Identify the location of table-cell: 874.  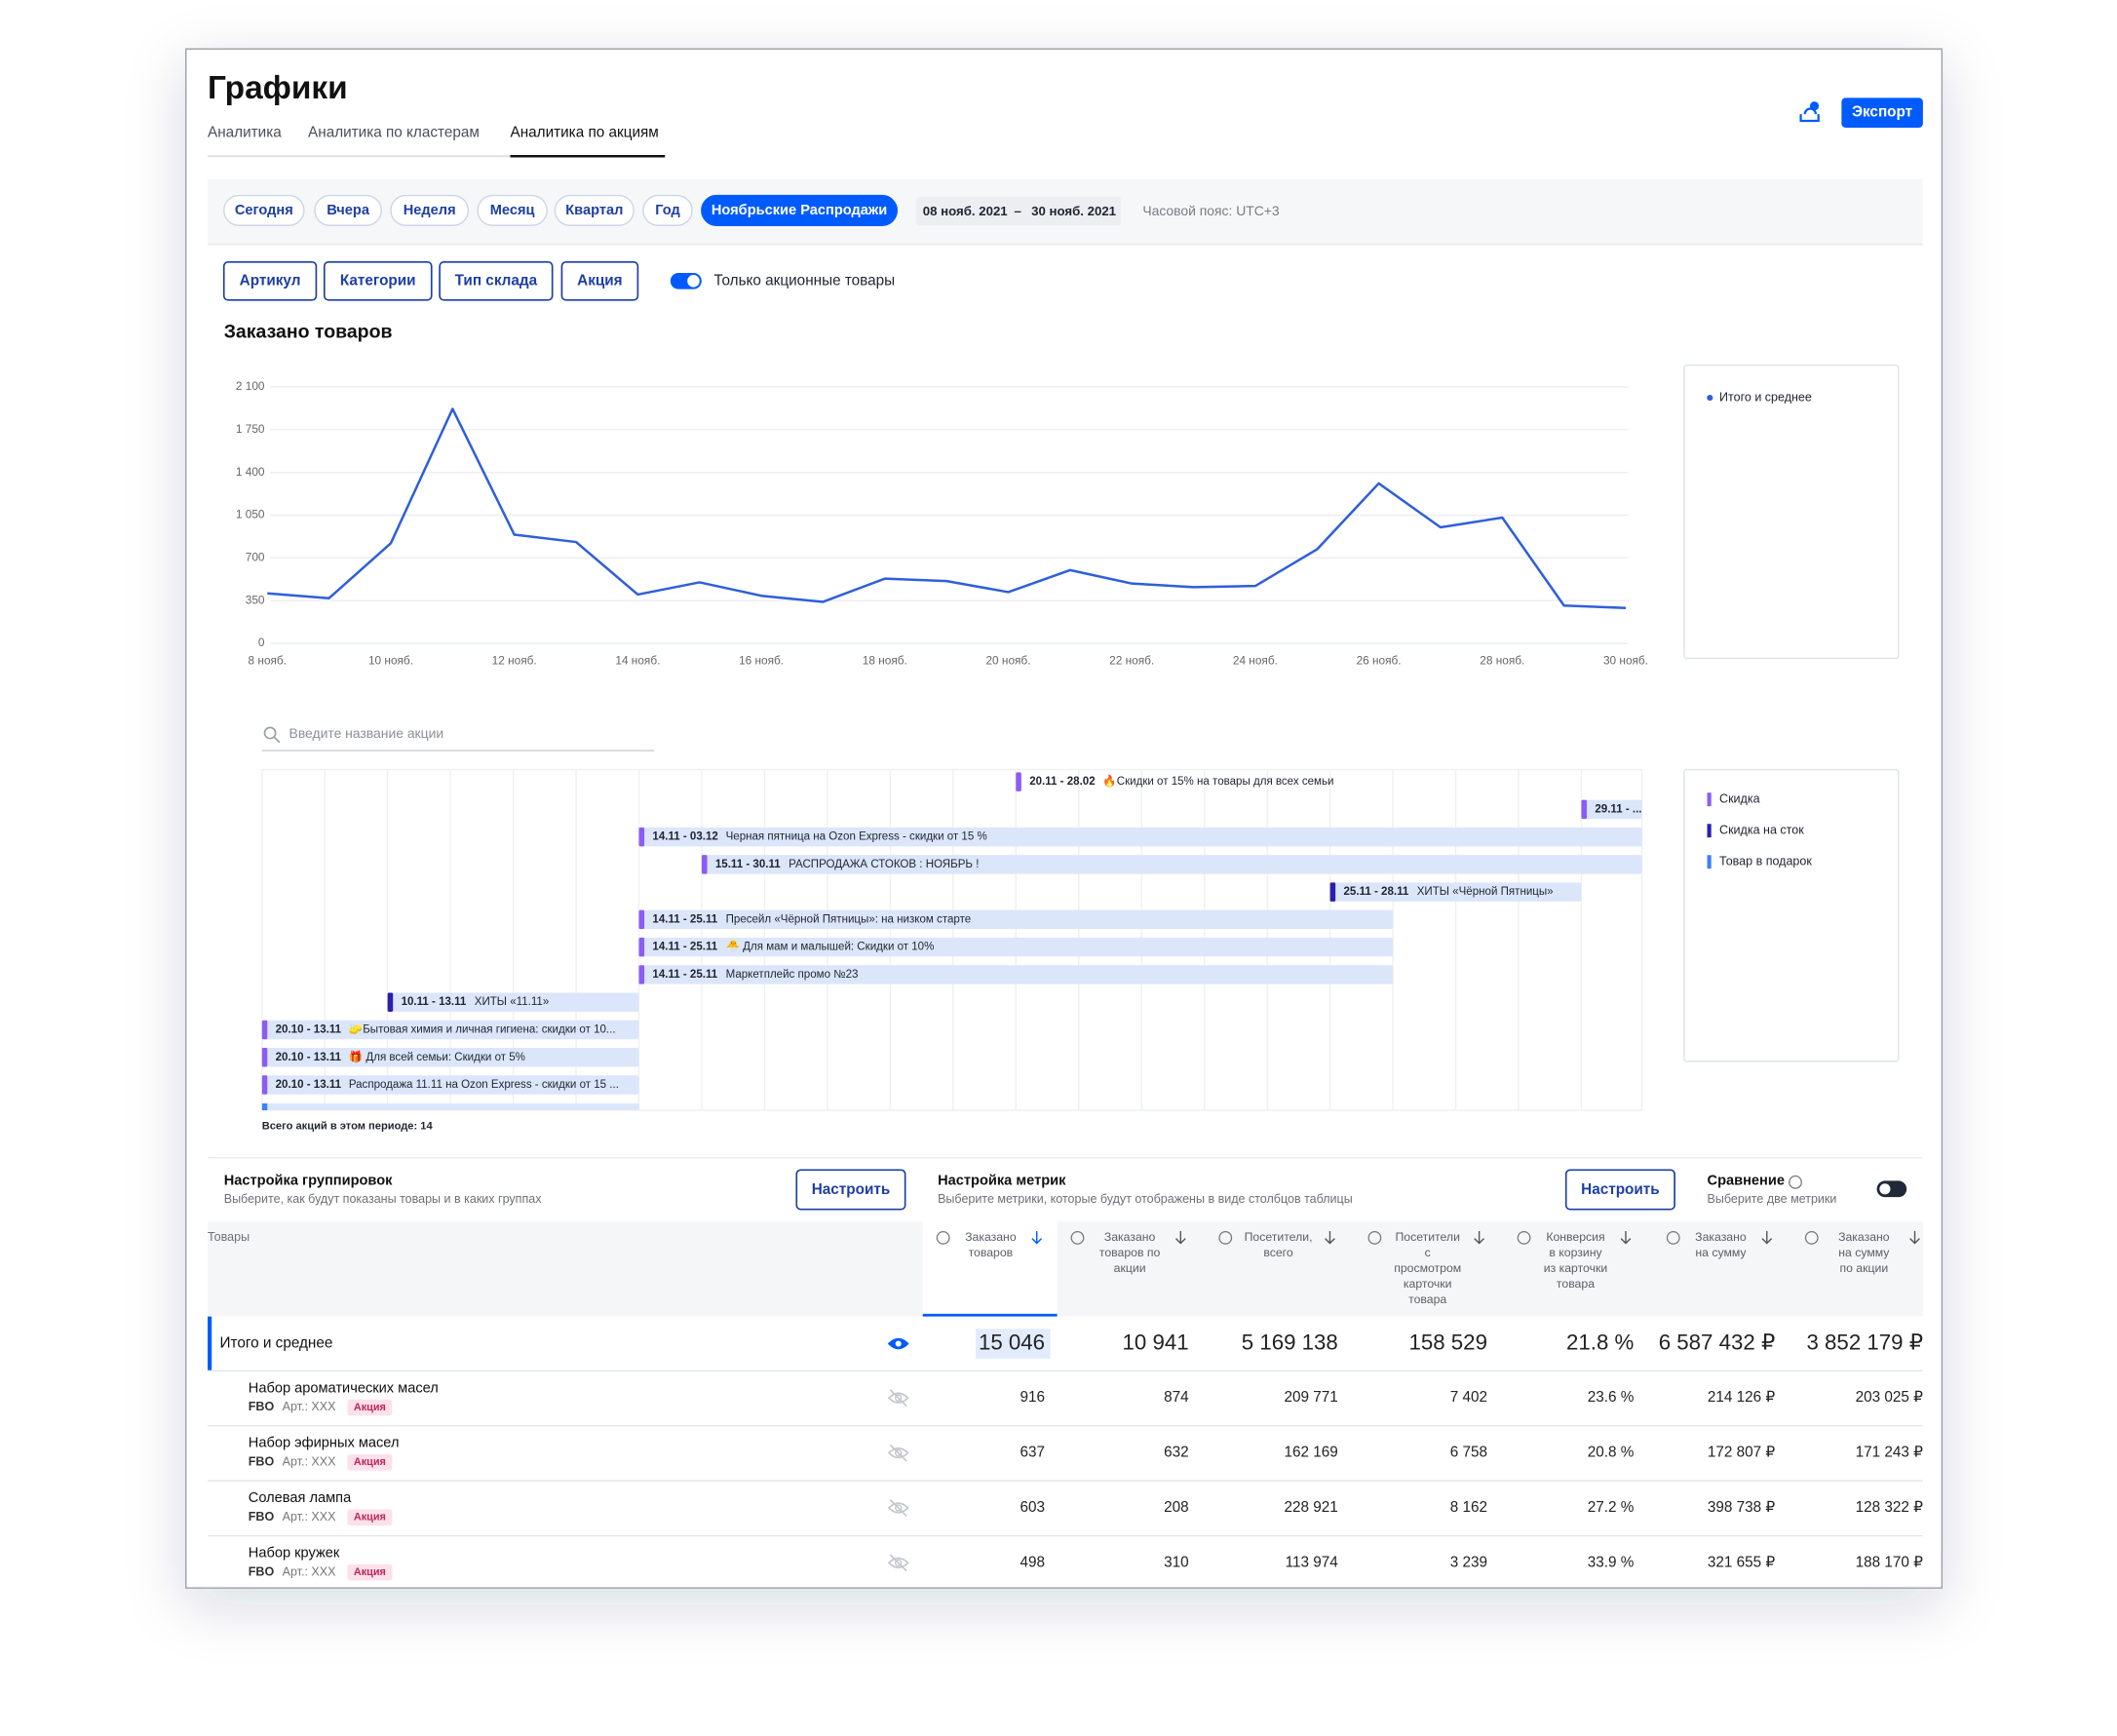
(1176, 1397).